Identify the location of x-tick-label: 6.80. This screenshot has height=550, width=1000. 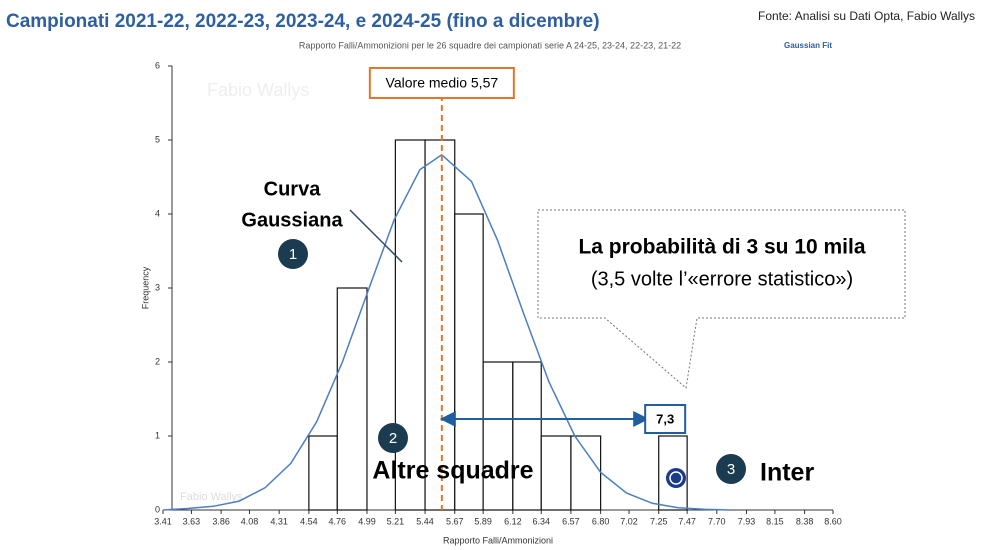
(601, 521).